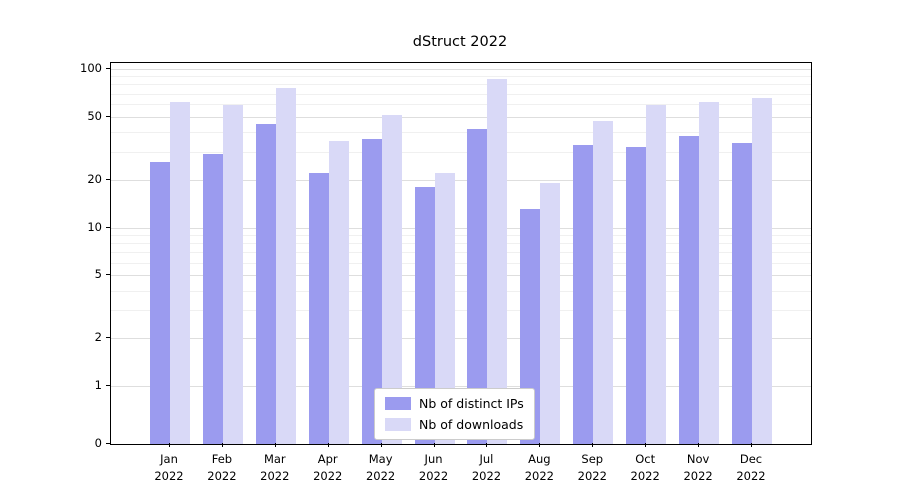 This screenshot has width=900, height=500. I want to click on x-tick-label: Sep 2022, so click(592, 468).